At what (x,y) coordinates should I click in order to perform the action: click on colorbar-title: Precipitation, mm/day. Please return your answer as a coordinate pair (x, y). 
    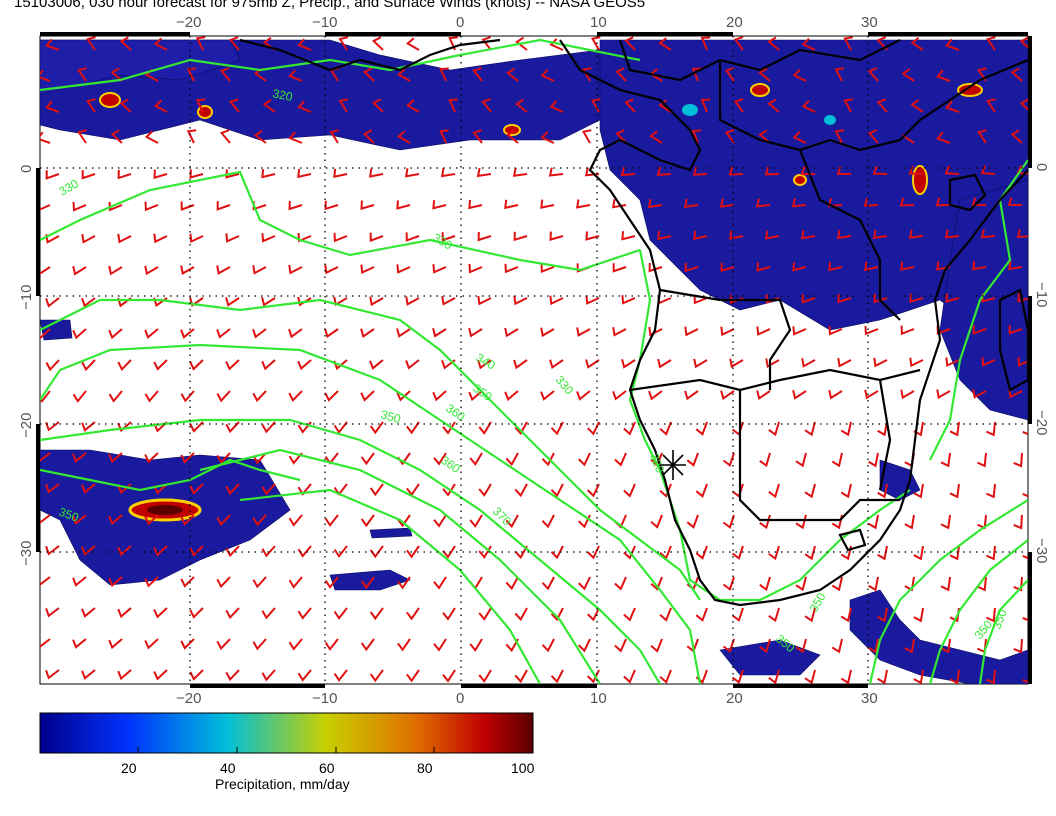
    Looking at the image, I should click on (282, 784).